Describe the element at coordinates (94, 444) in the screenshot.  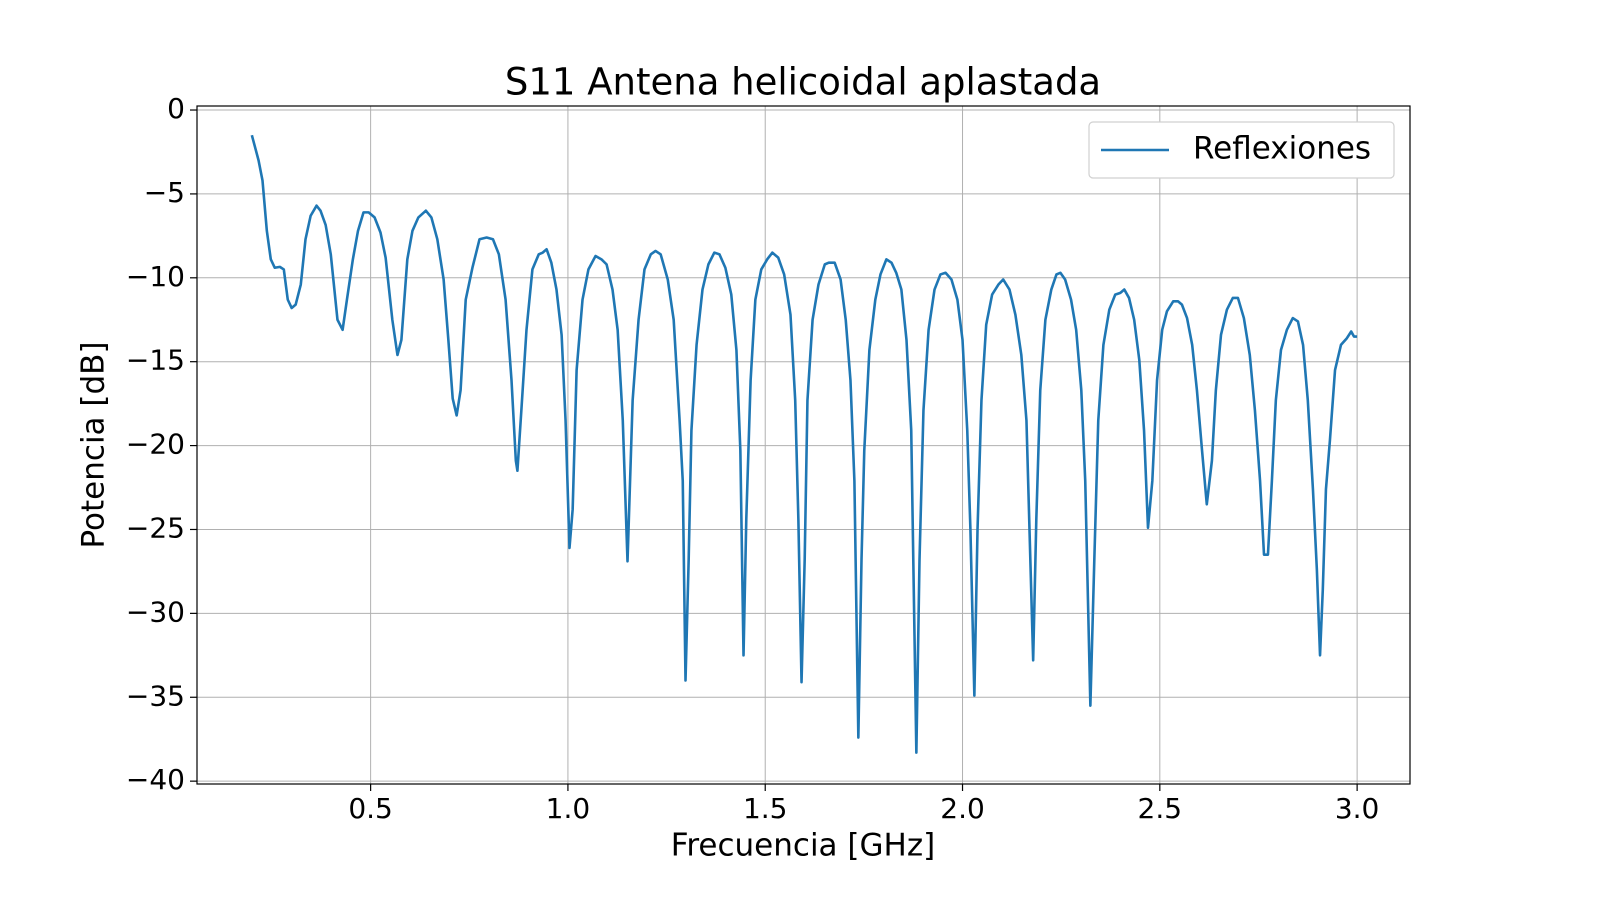
I see `y-axis-label: Potencia [dB]` at that location.